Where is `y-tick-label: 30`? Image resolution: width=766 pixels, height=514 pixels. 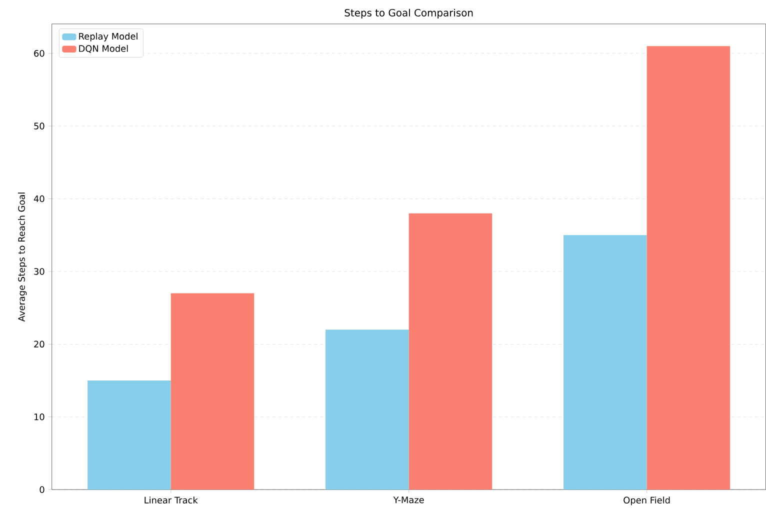 y-tick-label: 30 is located at coordinates (39, 272).